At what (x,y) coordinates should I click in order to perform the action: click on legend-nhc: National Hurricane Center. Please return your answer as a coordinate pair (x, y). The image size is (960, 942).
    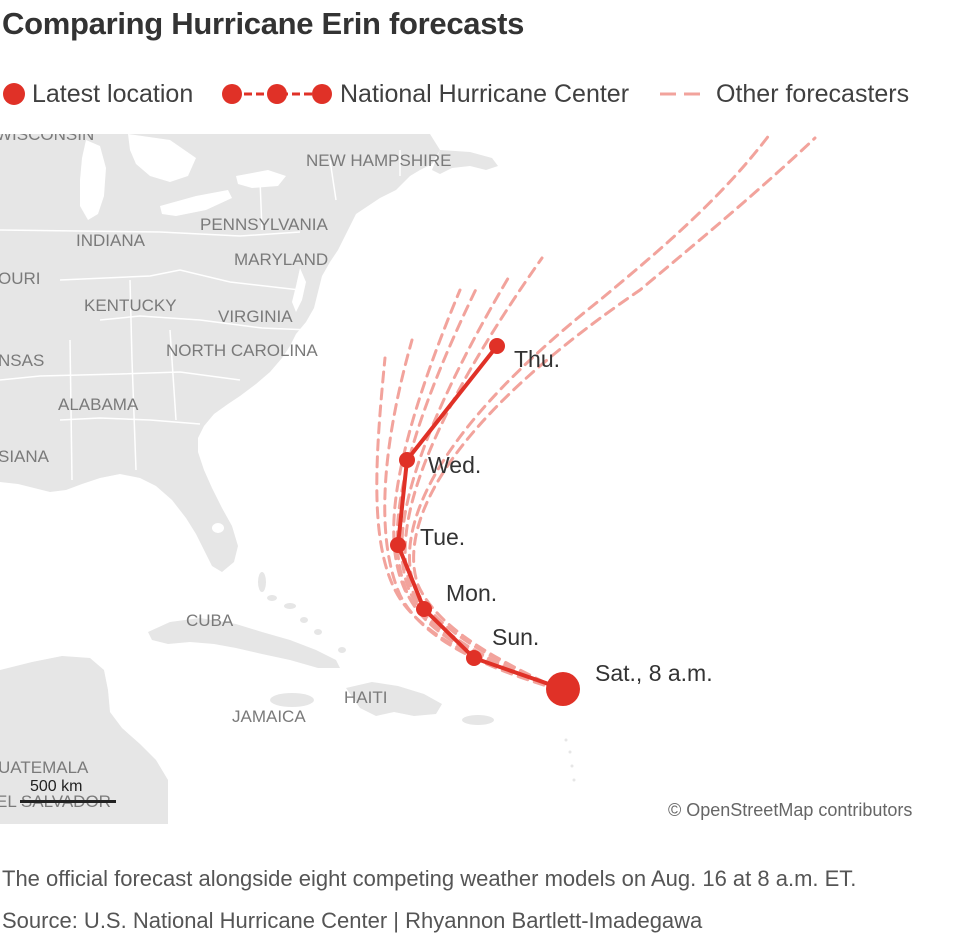
    Looking at the image, I should click on (424, 94).